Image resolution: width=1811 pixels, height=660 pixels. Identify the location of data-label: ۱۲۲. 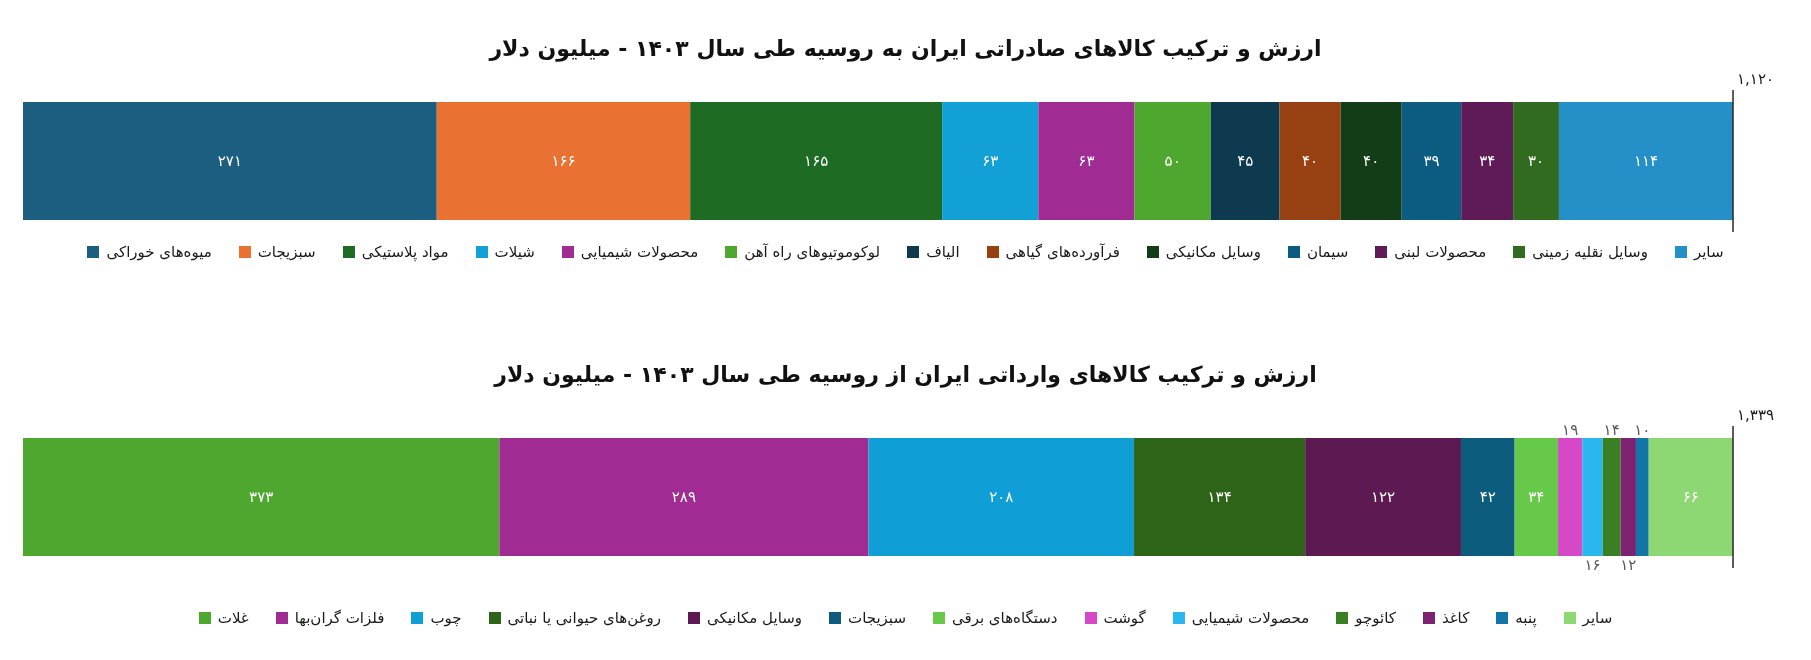
(1383, 497).